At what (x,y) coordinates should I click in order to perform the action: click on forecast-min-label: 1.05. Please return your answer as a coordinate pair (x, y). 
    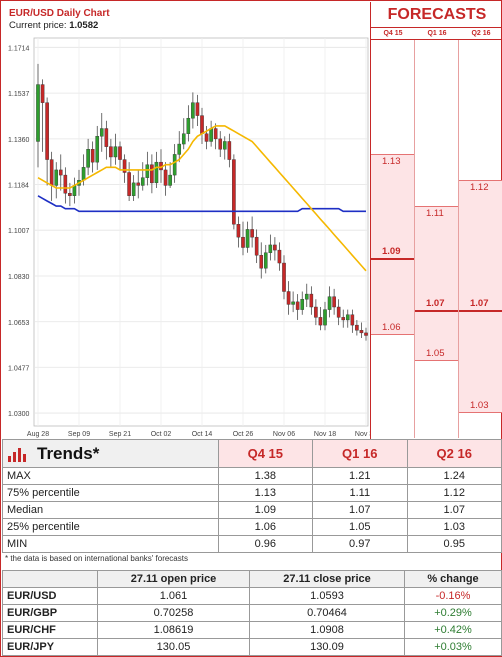
    Looking at the image, I should click on (435, 354).